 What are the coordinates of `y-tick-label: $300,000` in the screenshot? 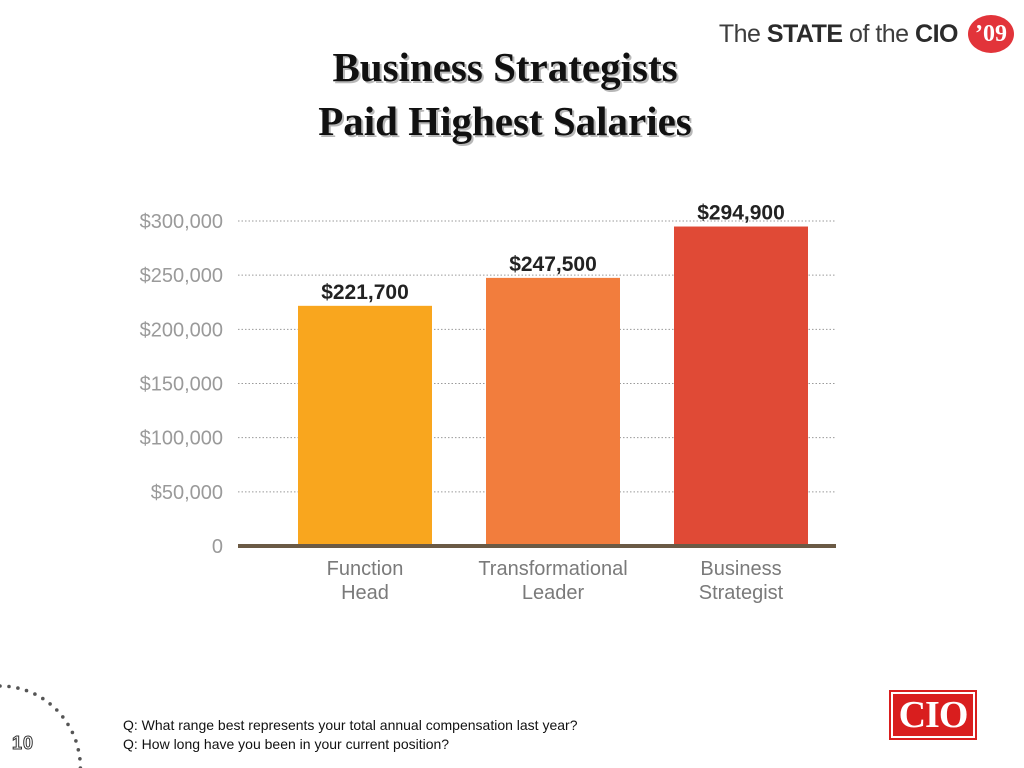 It's located at (181, 222).